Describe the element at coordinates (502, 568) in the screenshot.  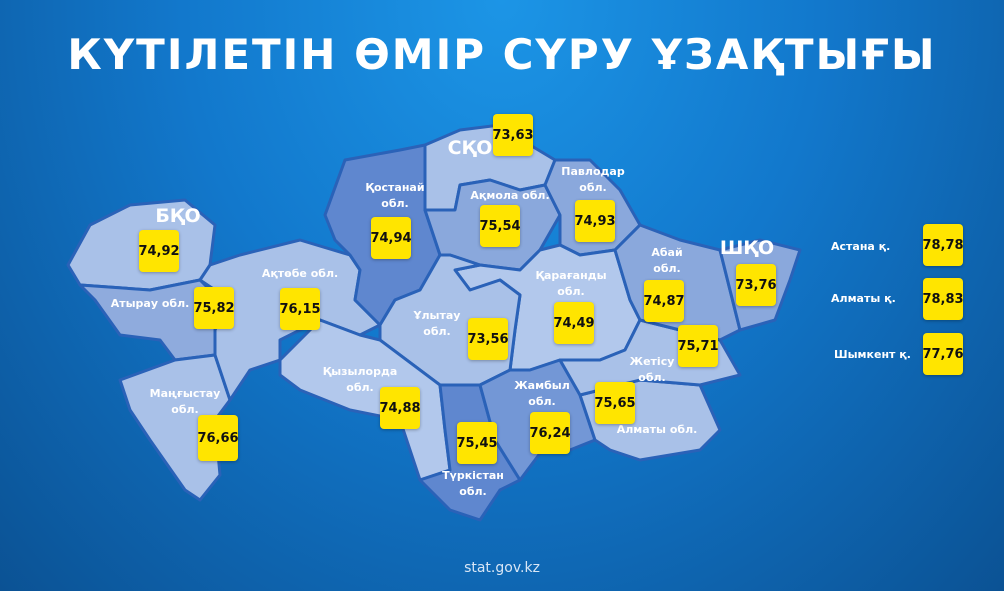
I see `source-link: stat.gov.kz` at that location.